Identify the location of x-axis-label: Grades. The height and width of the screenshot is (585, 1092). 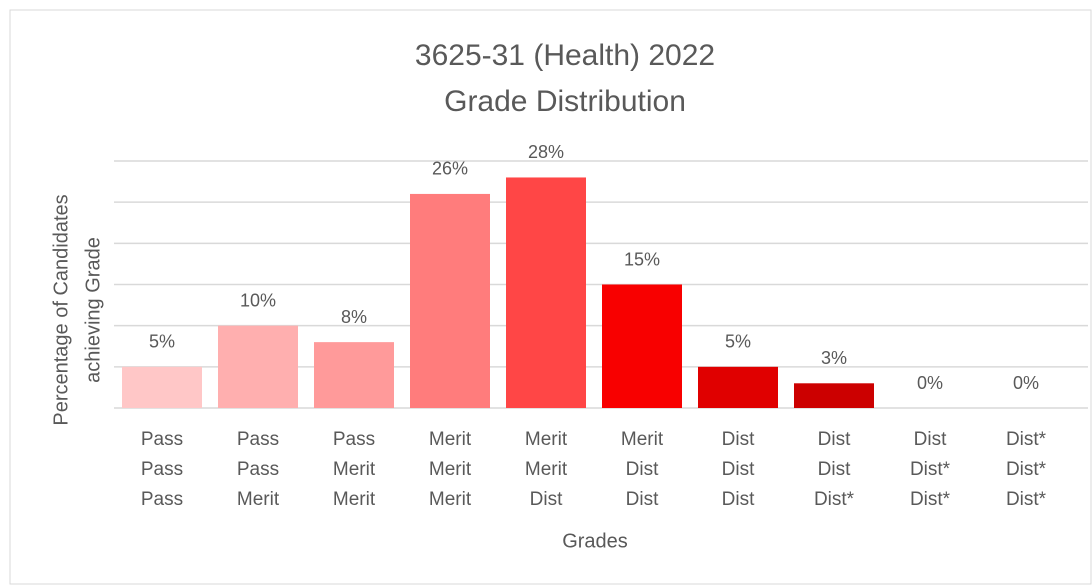
(595, 541).